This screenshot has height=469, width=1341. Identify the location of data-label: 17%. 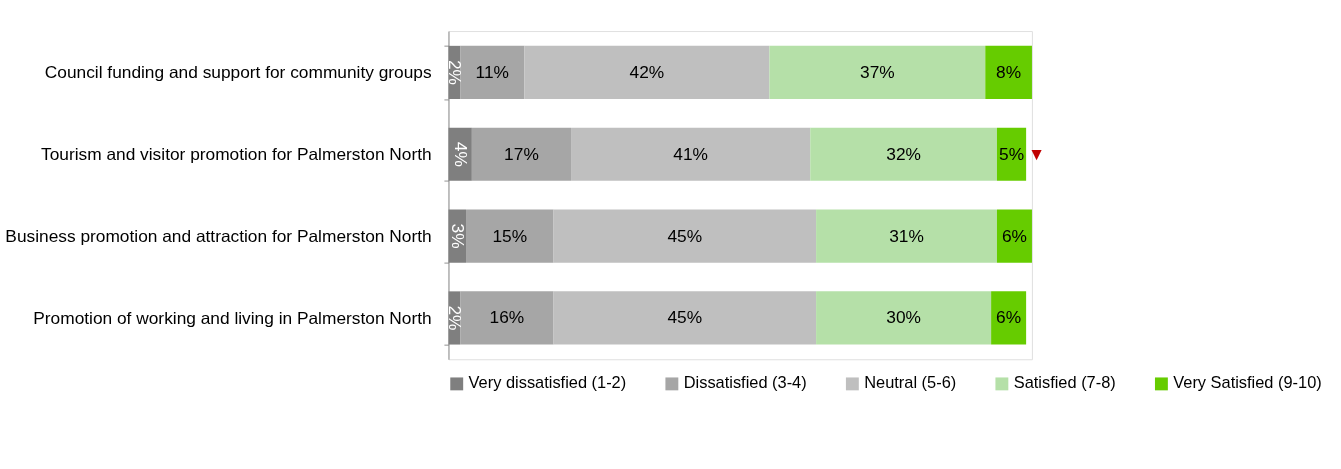
(521, 153).